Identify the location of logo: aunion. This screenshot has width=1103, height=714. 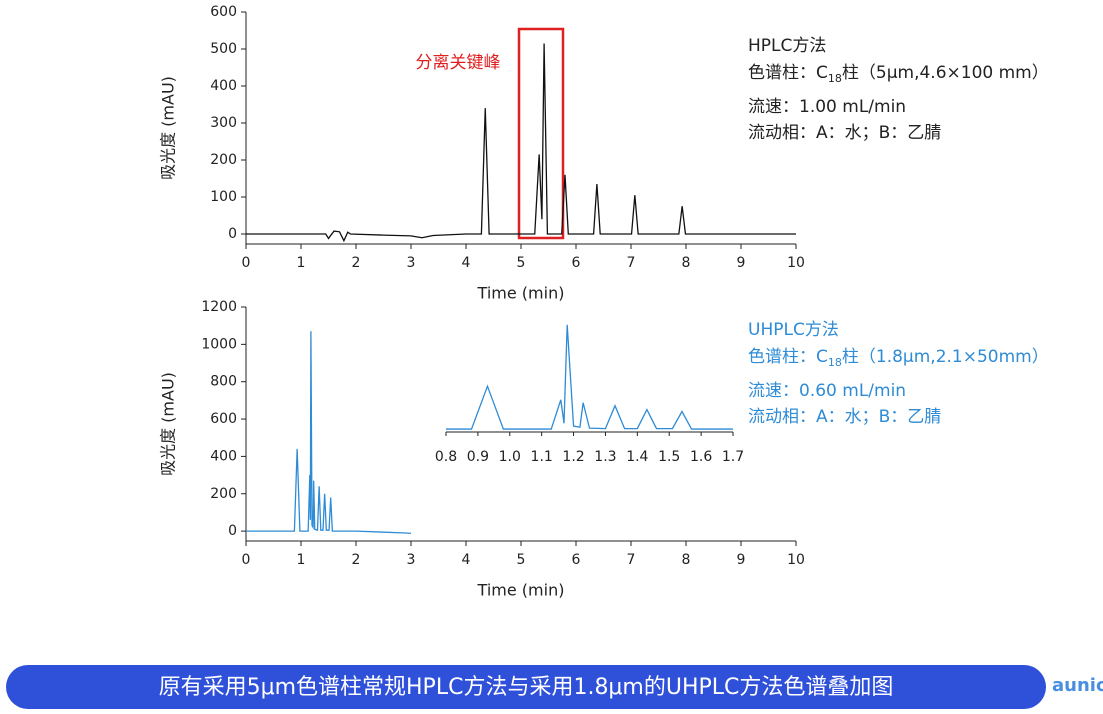
(1077, 685).